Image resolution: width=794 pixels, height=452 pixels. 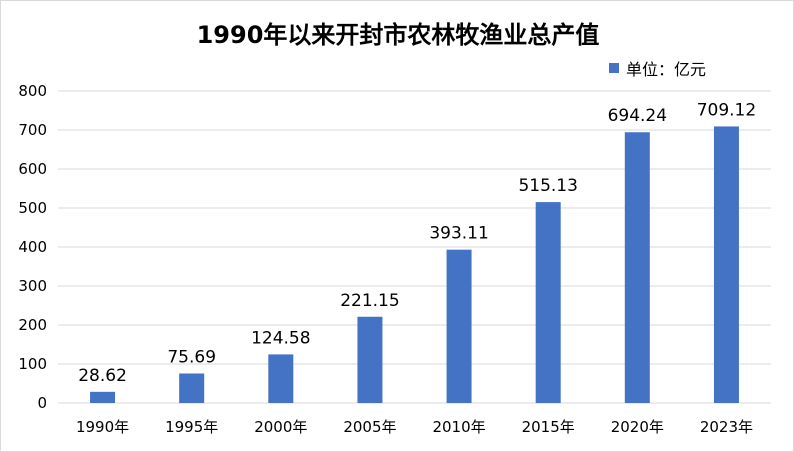 What do you see at coordinates (32, 208) in the screenshot?
I see `y-tick-label: 500` at bounding box center [32, 208].